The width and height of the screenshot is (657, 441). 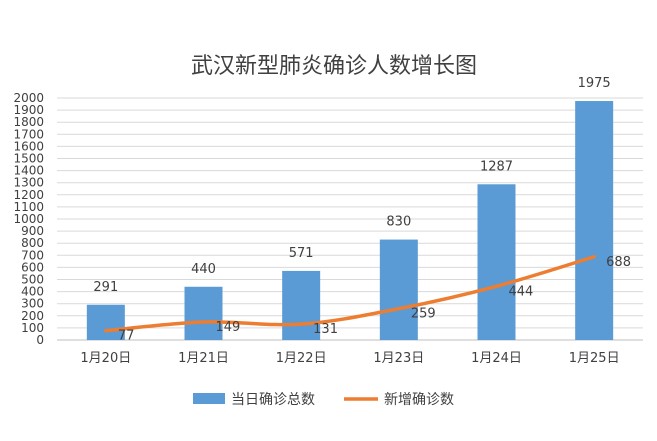 I want to click on bar-data-label: 1287, so click(x=496, y=166).